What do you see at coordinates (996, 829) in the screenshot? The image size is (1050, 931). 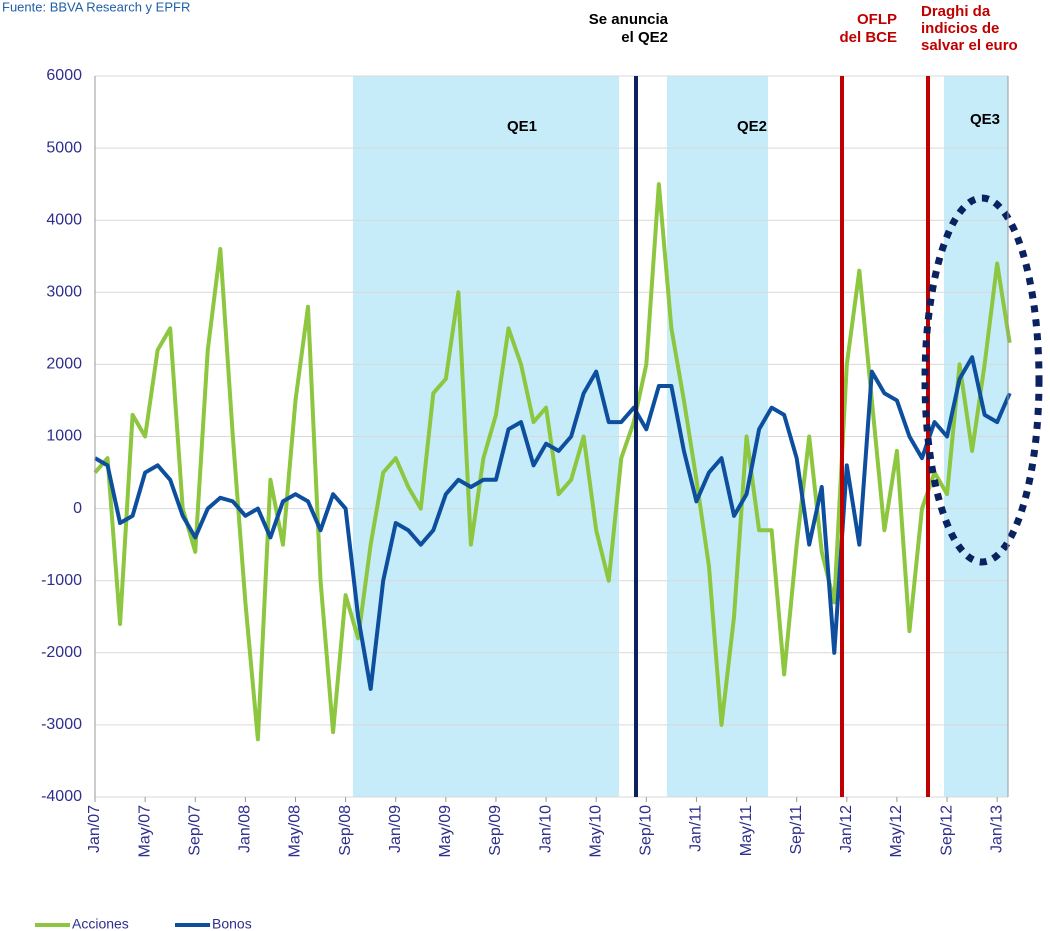 I see `x-tick-label: Jan/13` at bounding box center [996, 829].